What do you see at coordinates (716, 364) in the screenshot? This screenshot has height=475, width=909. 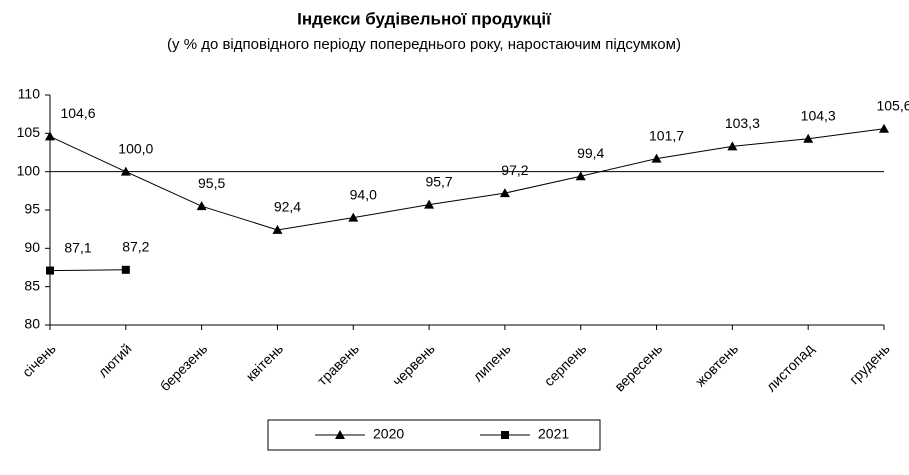 I see `x-tick-label: жовтень` at bounding box center [716, 364].